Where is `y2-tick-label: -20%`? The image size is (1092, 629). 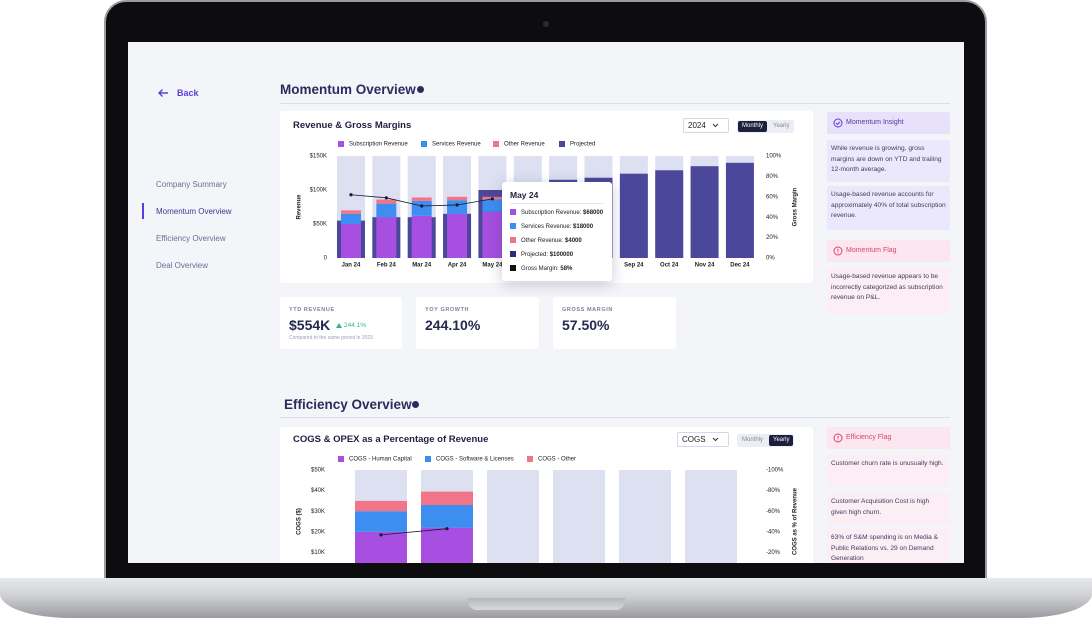 y2-tick-label: -20% is located at coordinates (773, 553).